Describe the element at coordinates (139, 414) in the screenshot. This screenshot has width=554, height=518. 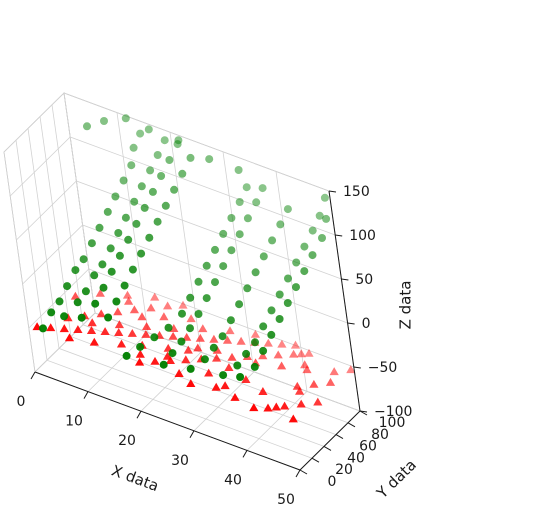
I see `x-tick-mark` at that location.